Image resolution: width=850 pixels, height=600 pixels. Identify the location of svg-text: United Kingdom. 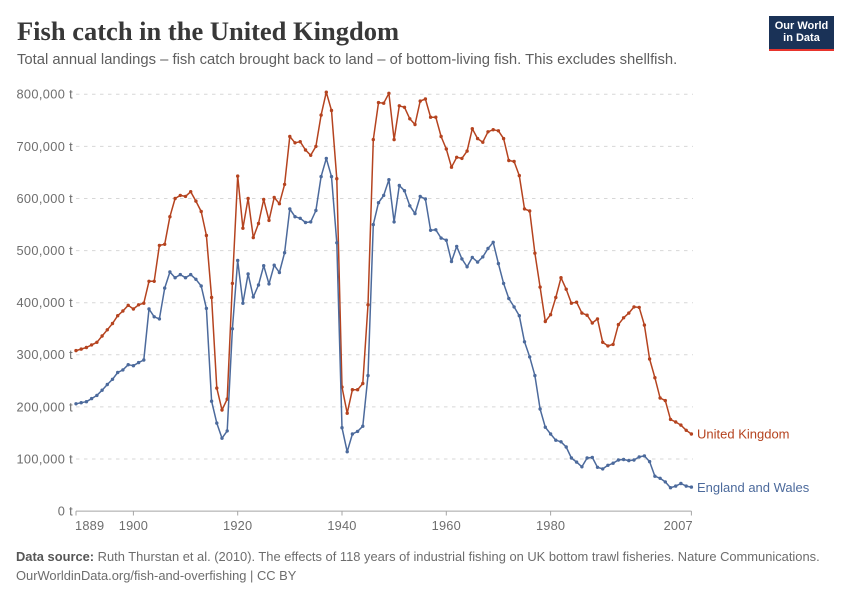
(743, 434).